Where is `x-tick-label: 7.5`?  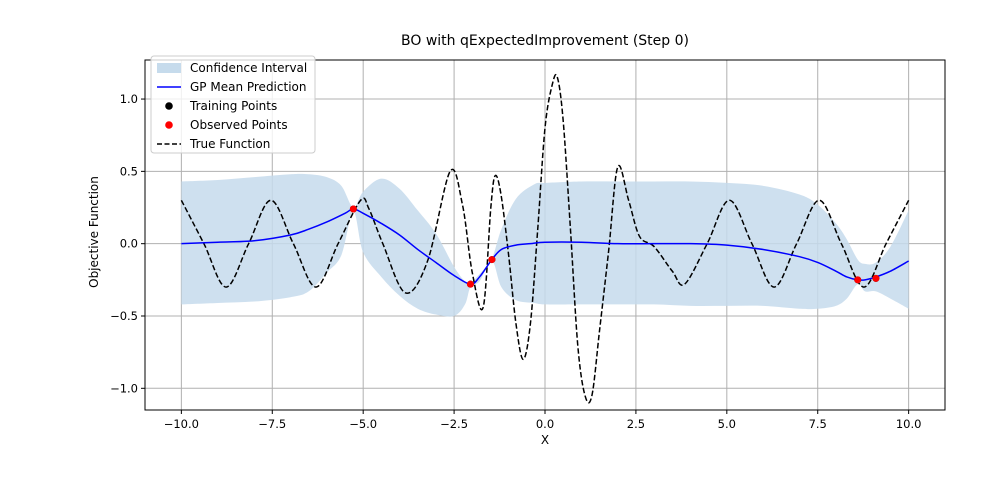 x-tick-label: 7.5 is located at coordinates (818, 424).